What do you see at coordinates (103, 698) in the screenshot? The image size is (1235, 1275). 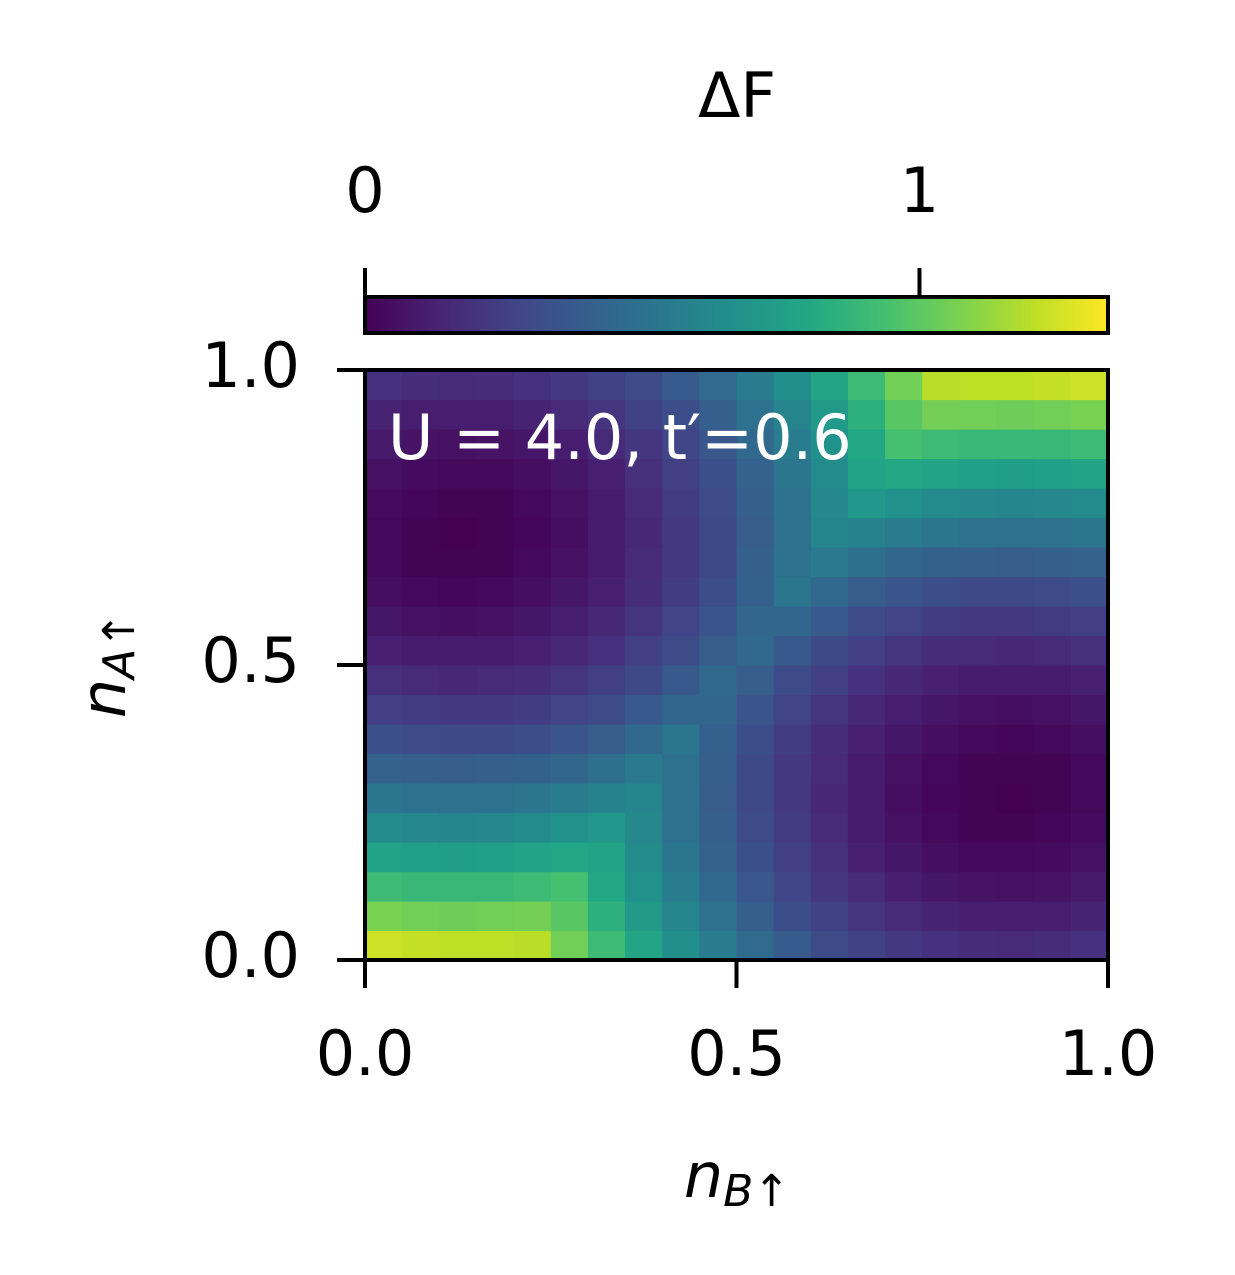 I see `y-axis-label-base: n` at bounding box center [103, 698].